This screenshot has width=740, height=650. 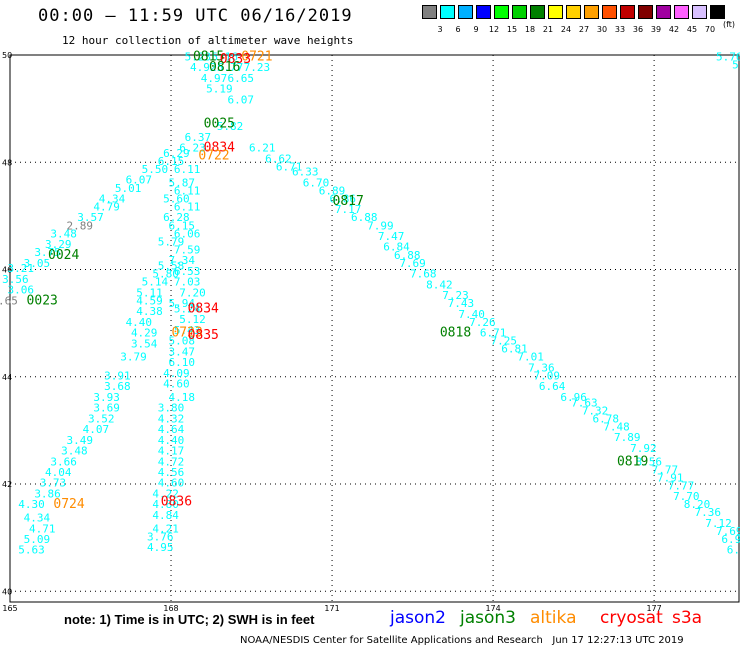 What do you see at coordinates (256, 56) in the screenshot?
I see `pass-time-label: 0721` at bounding box center [256, 56].